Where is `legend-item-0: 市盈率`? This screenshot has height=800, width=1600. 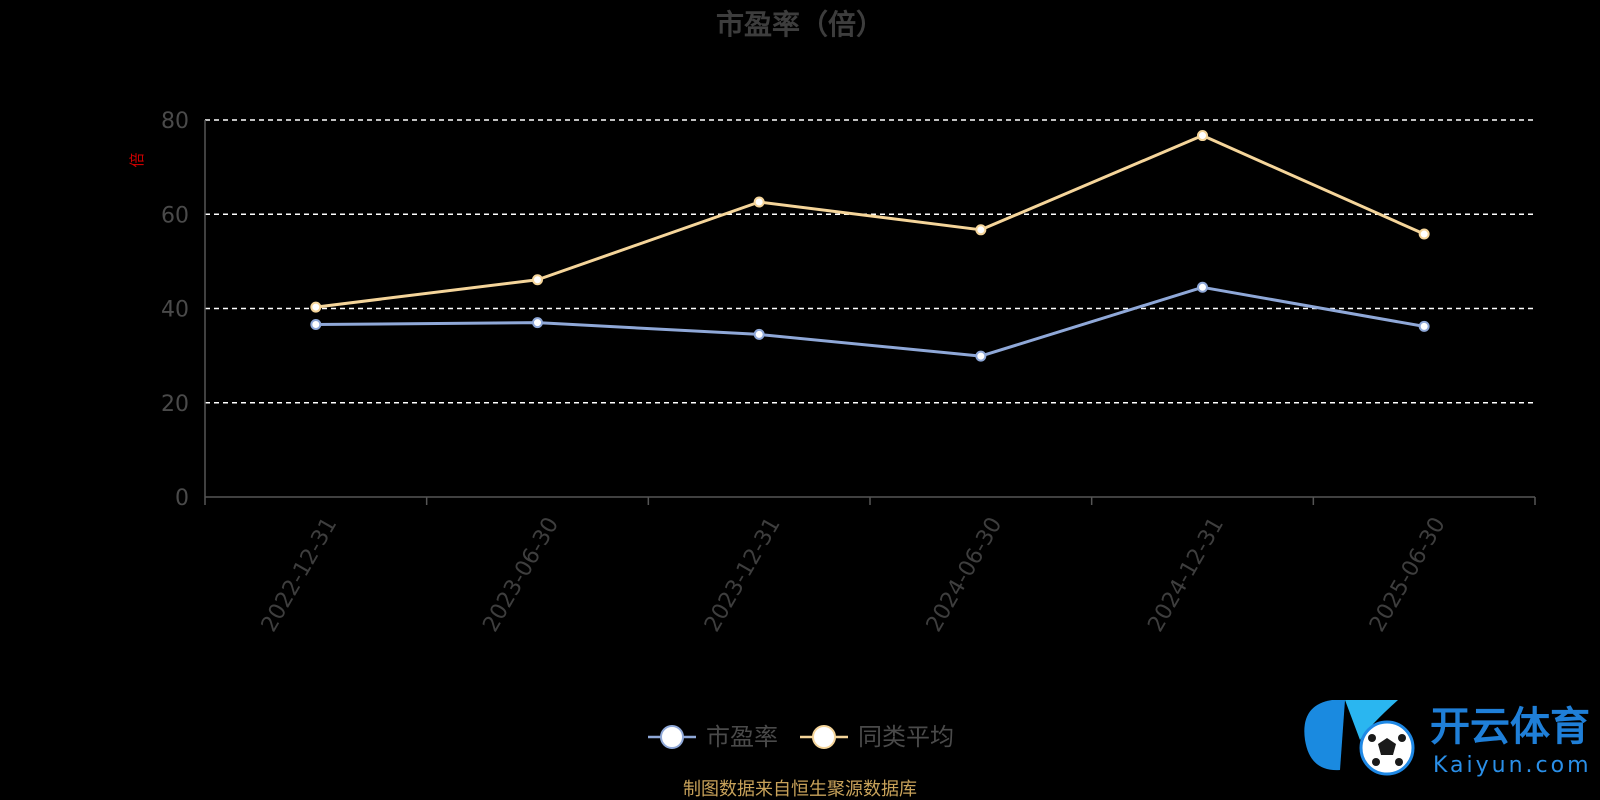
legend-item-0: 市盈率 is located at coordinates (713, 737).